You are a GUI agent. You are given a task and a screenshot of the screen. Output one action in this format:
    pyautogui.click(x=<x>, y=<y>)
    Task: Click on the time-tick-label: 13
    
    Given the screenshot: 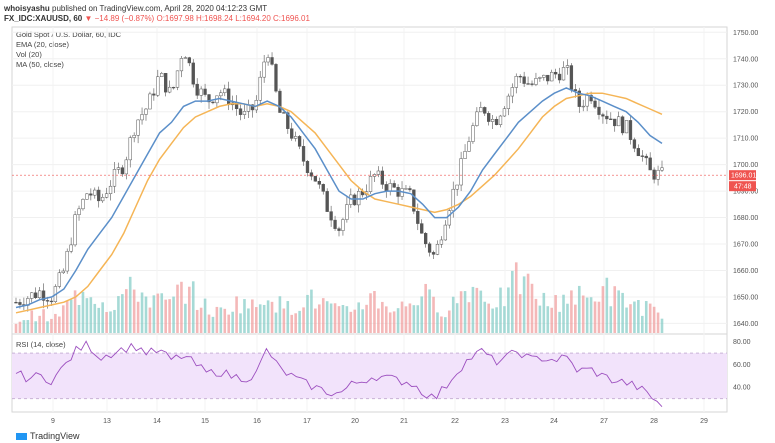 What is the action you would take?
    pyautogui.click(x=107, y=421)
    